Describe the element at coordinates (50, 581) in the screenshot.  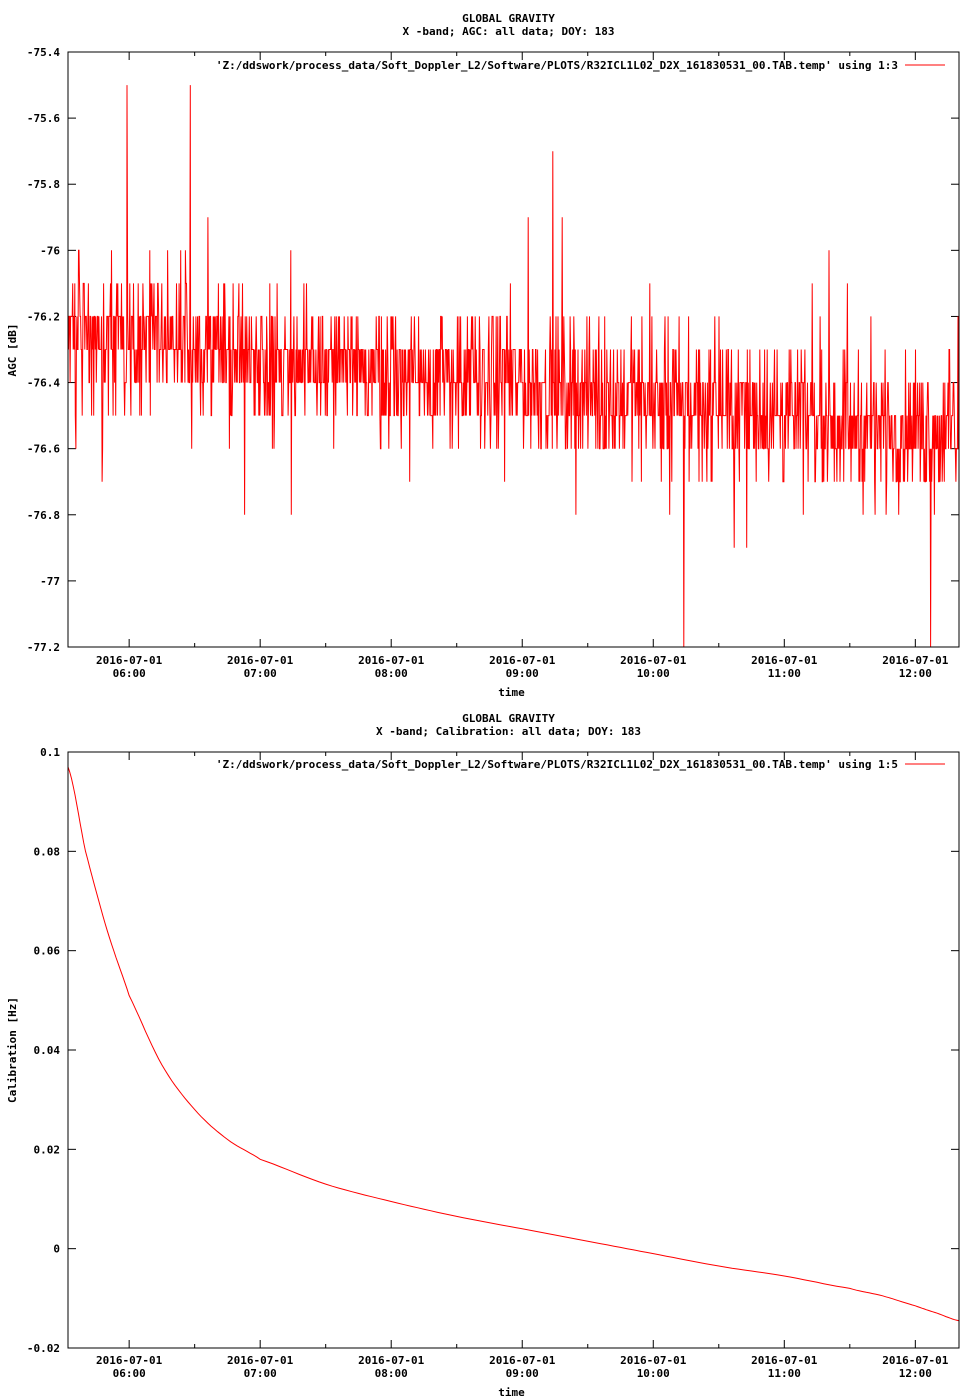
I see `y-tick-label: -77` at that location.